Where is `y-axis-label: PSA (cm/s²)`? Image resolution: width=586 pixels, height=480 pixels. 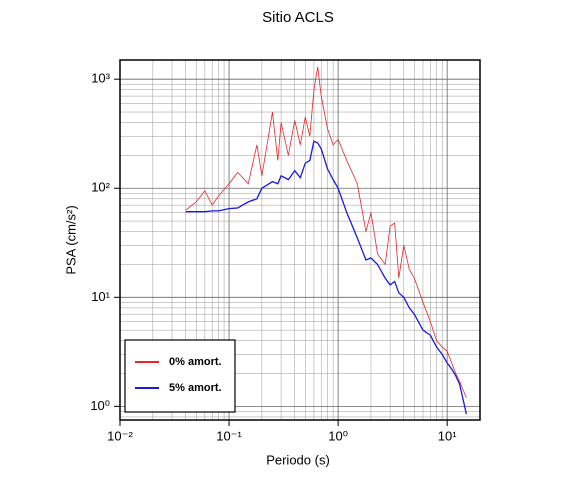 y-axis-label: PSA (cm/s²) is located at coordinates (70, 239).